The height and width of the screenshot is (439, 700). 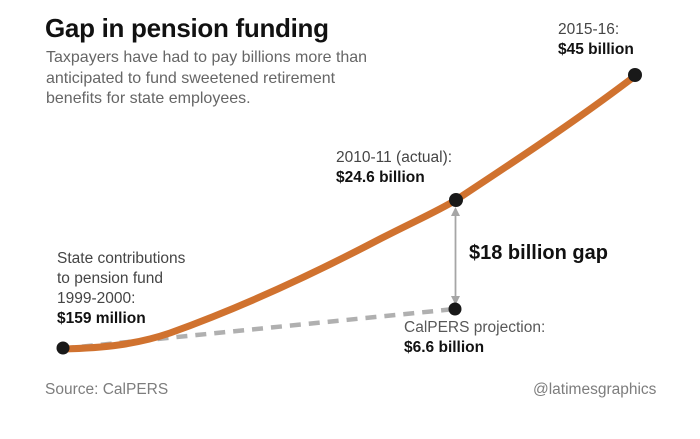 What do you see at coordinates (455, 300) in the screenshot?
I see `gap-arrowhead-down` at bounding box center [455, 300].